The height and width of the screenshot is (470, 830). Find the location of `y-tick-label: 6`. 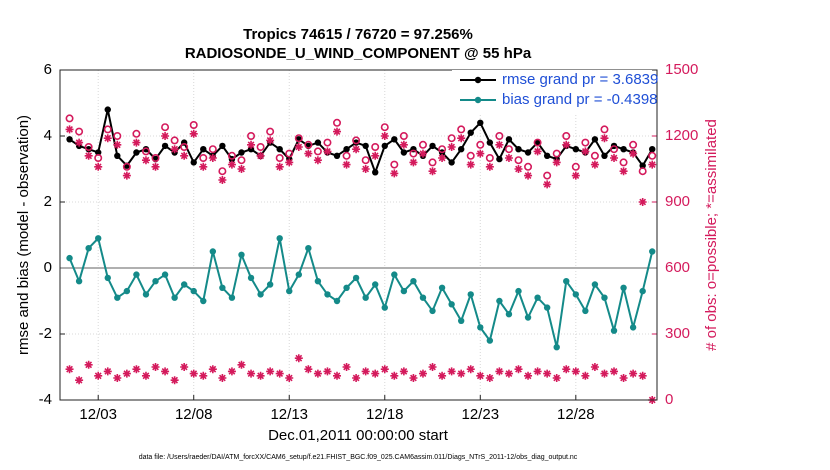

y-tick-label: 6 is located at coordinates (48, 69).